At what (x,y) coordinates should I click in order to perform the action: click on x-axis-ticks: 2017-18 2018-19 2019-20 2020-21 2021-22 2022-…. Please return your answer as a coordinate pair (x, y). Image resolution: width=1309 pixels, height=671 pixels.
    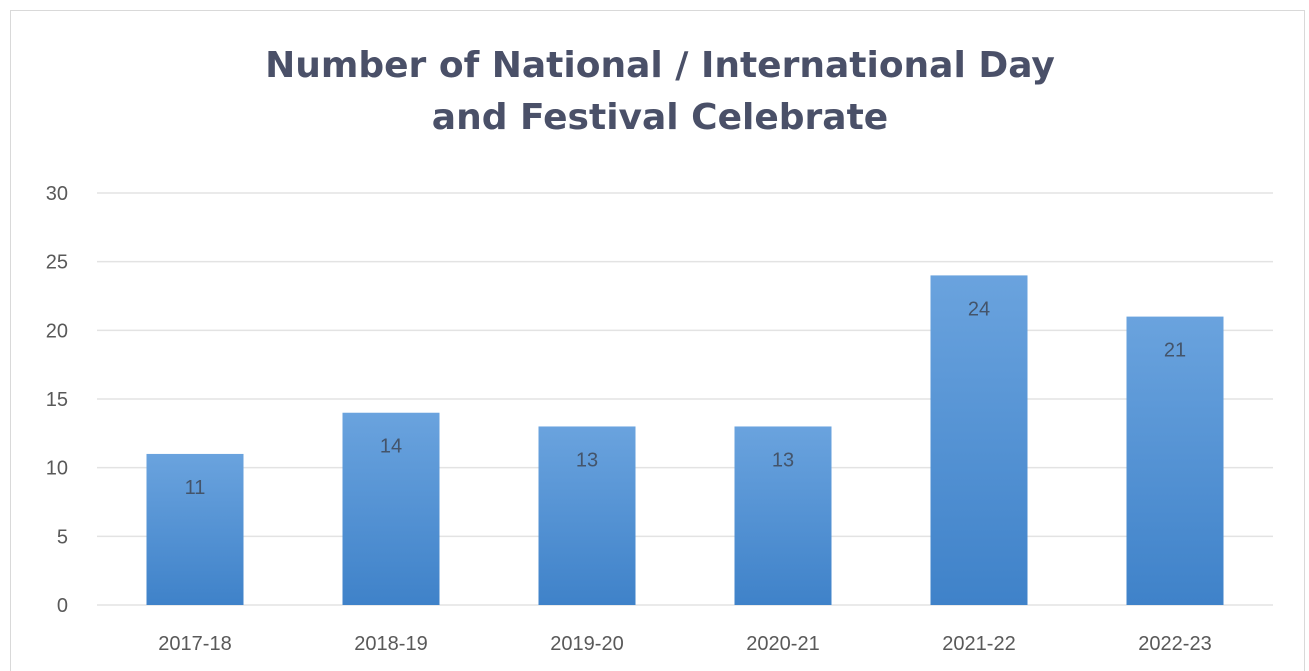
    Looking at the image, I should click on (684, 644).